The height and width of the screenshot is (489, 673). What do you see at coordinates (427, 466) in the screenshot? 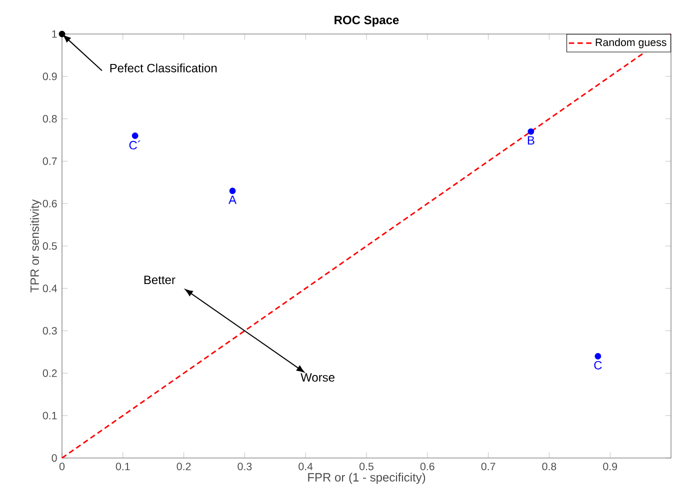
I see `x-tick-label: 0.6` at bounding box center [427, 466].